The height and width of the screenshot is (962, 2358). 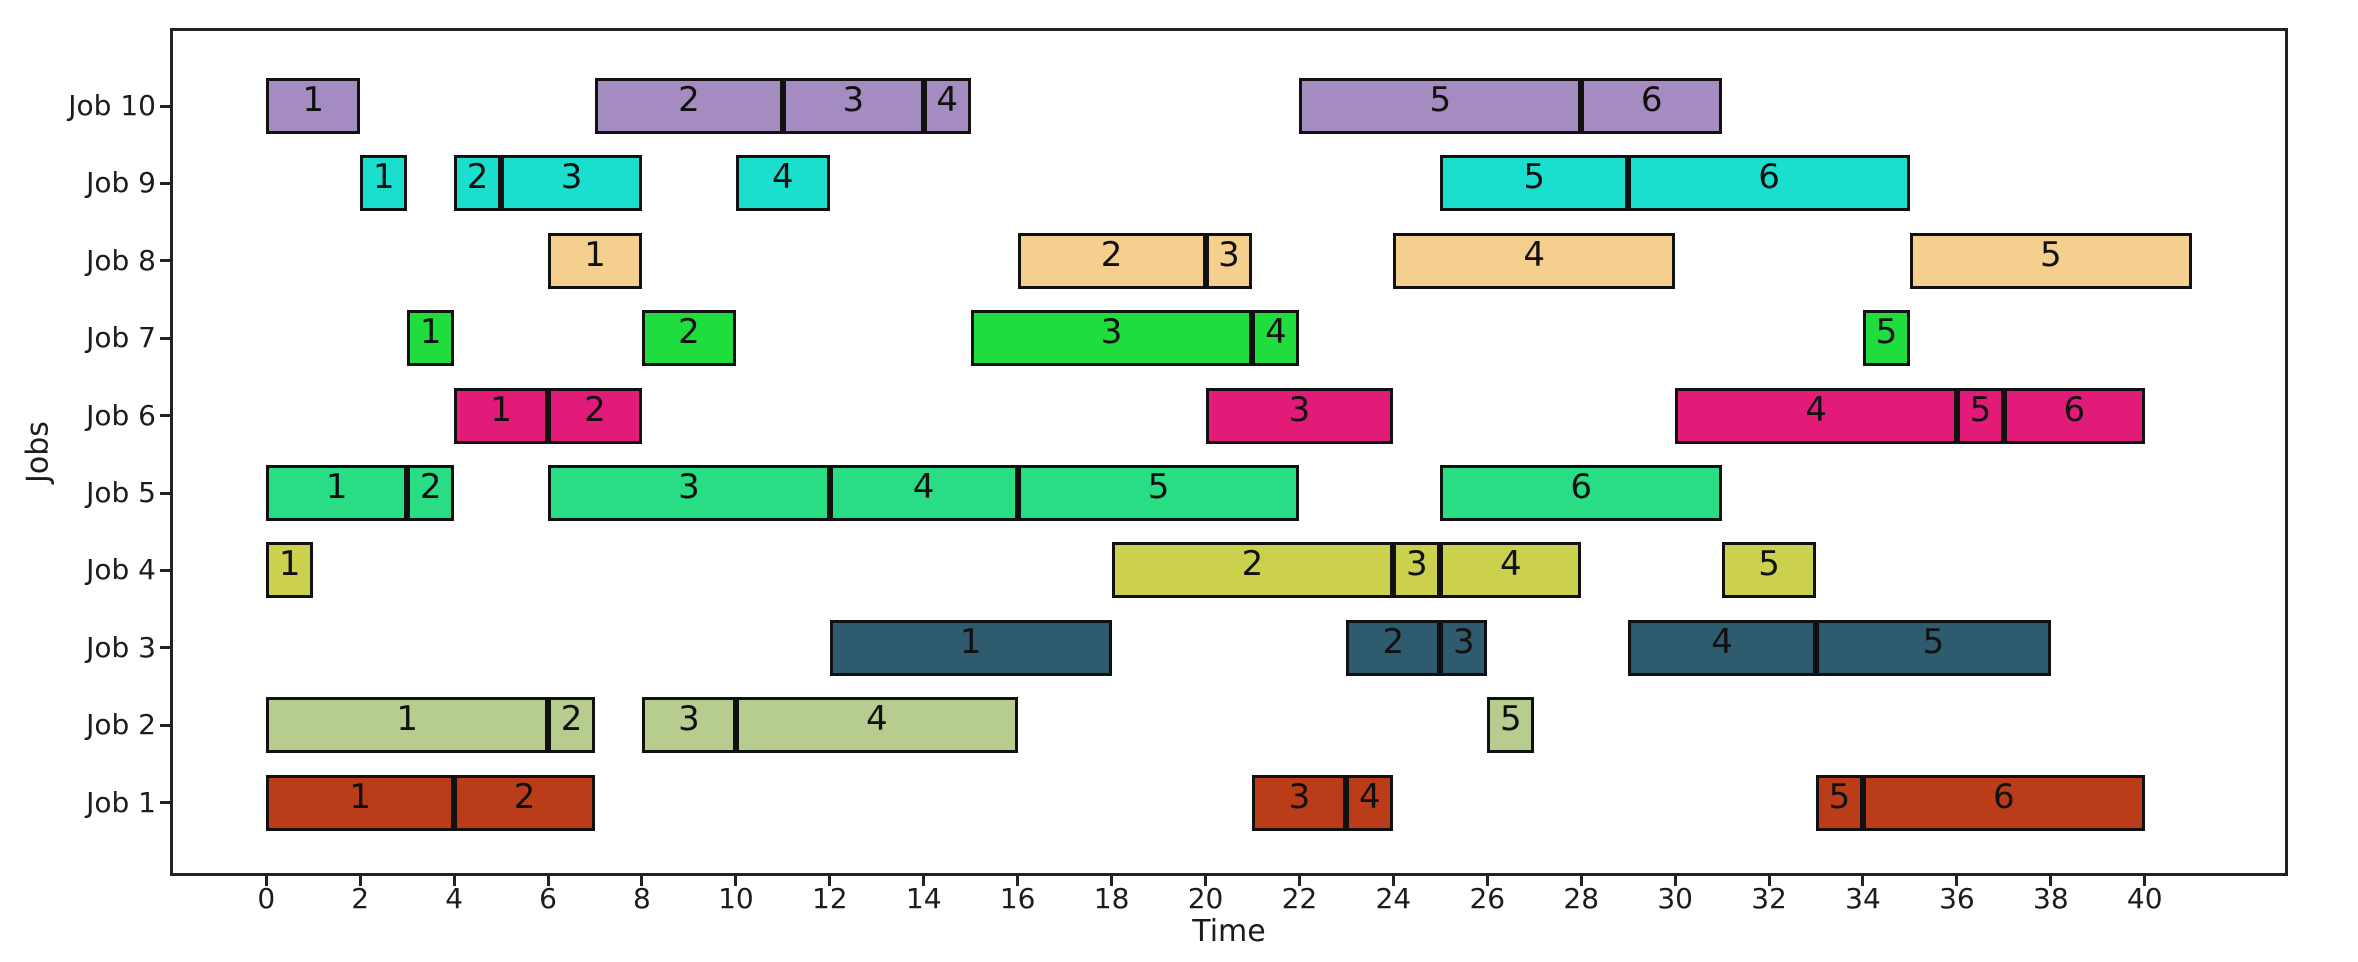 I want to click on gantt-bar-job-8-op5: 5, so click(x=2050, y=260).